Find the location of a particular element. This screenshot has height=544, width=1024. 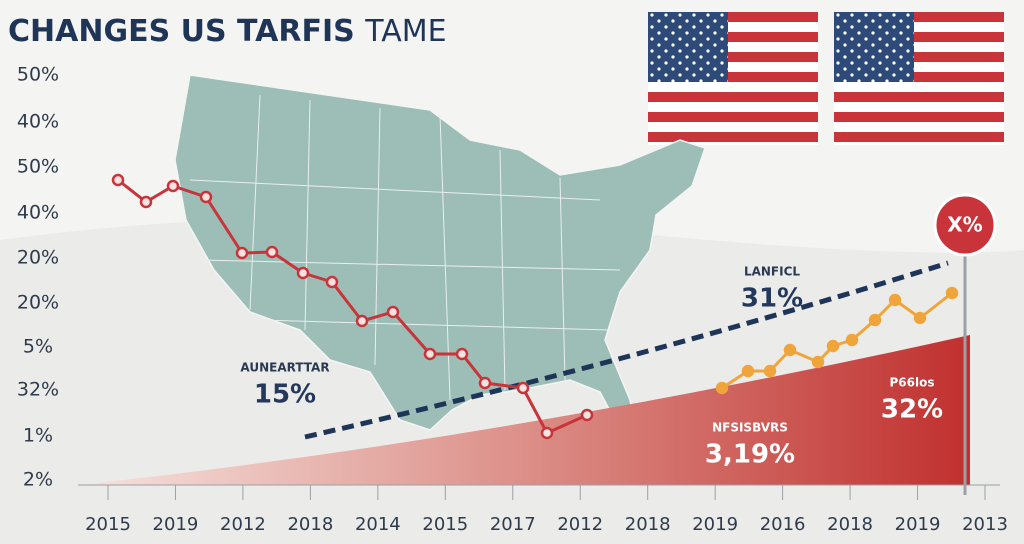

annotation-label: P66los is located at coordinates (912, 383).